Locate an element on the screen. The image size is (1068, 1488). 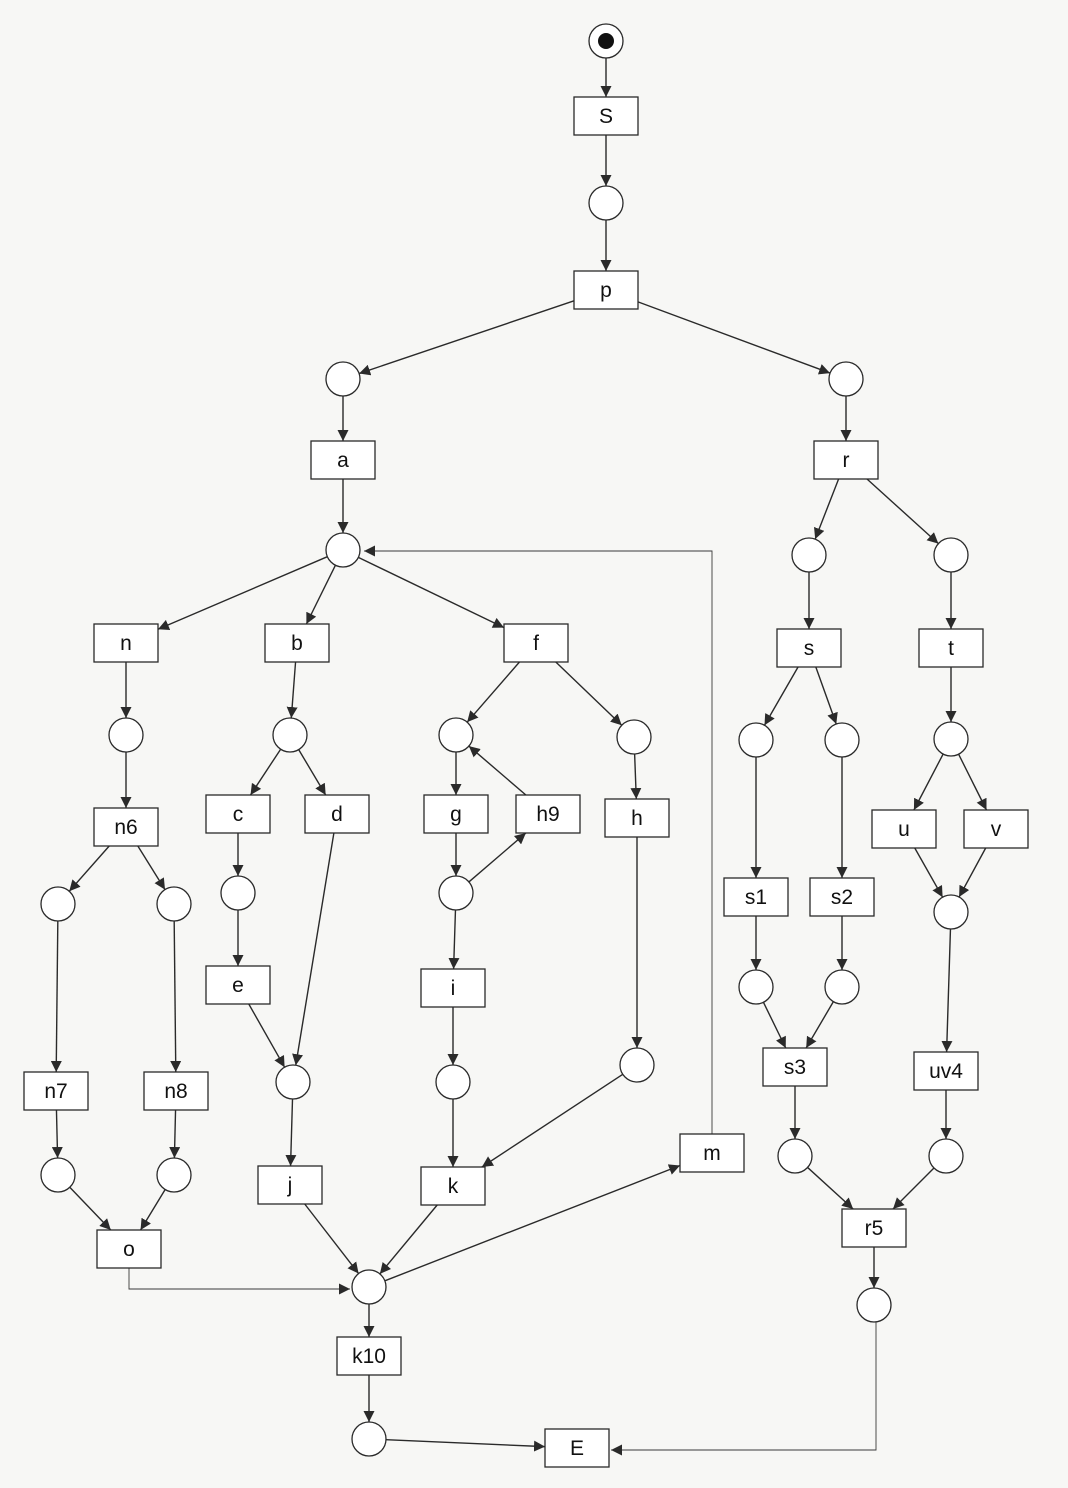
transition-label: o is located at coordinates (129, 1249).